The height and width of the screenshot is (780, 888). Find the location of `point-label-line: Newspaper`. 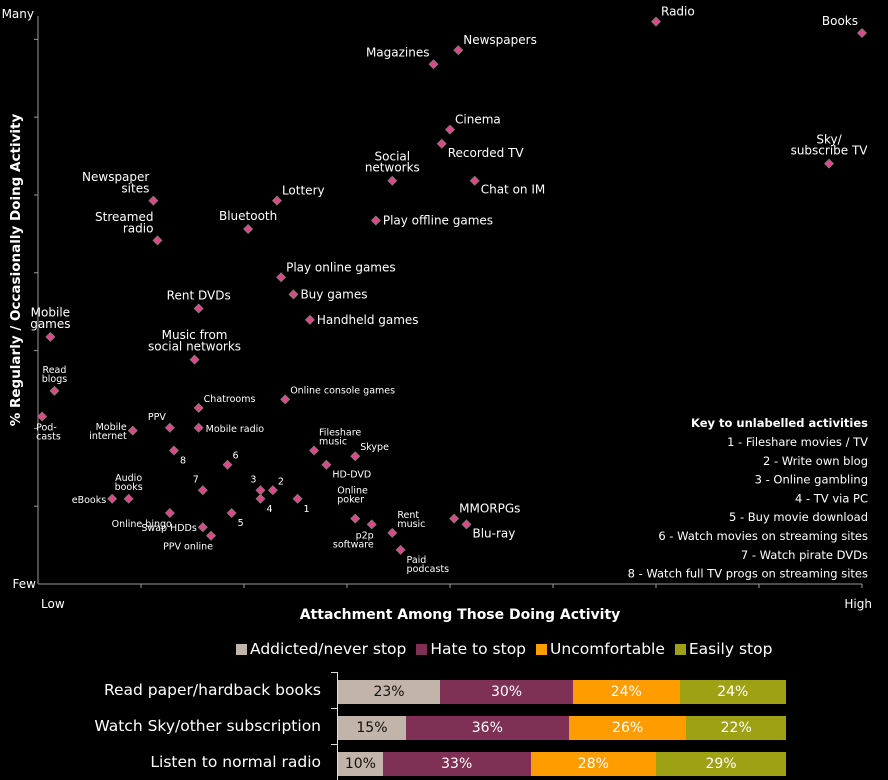

point-label-line: Newspaper is located at coordinates (115, 177).